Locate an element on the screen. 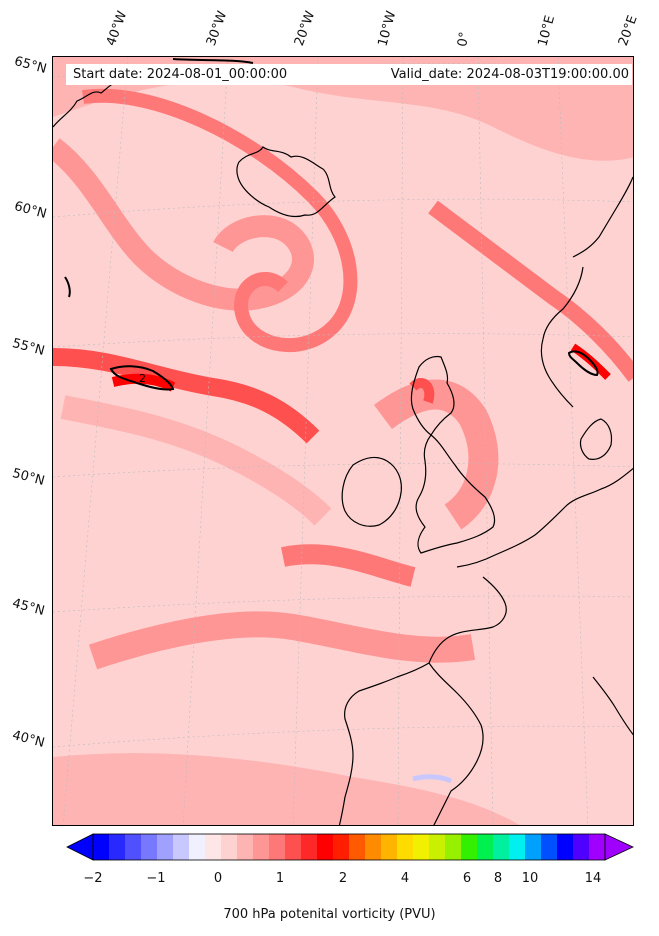 The image size is (659, 936). colorbar-tick-label: 6 is located at coordinates (467, 878).